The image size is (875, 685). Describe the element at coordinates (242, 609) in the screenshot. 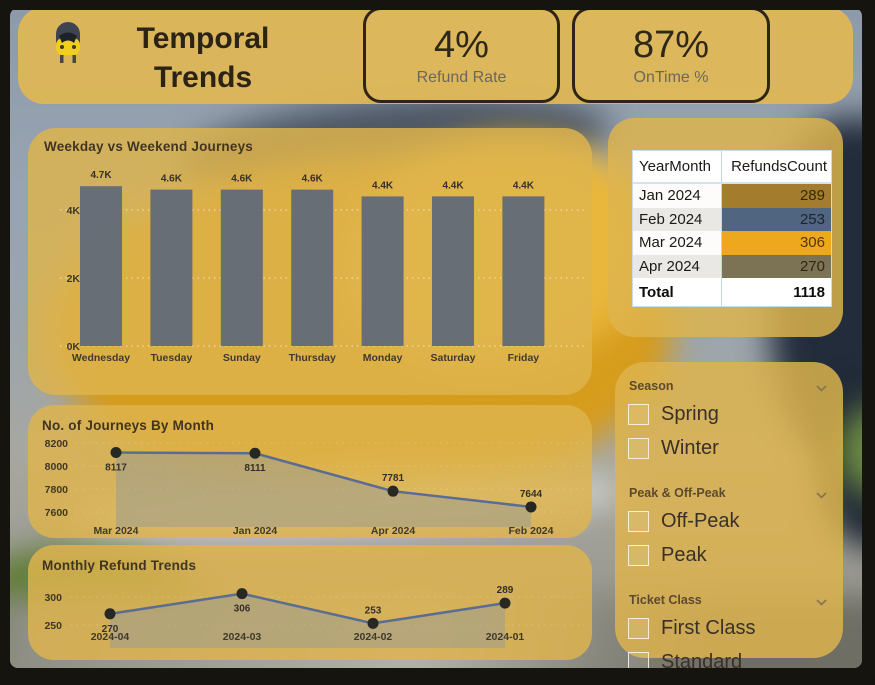

I see `point-value-label: 306` at that location.